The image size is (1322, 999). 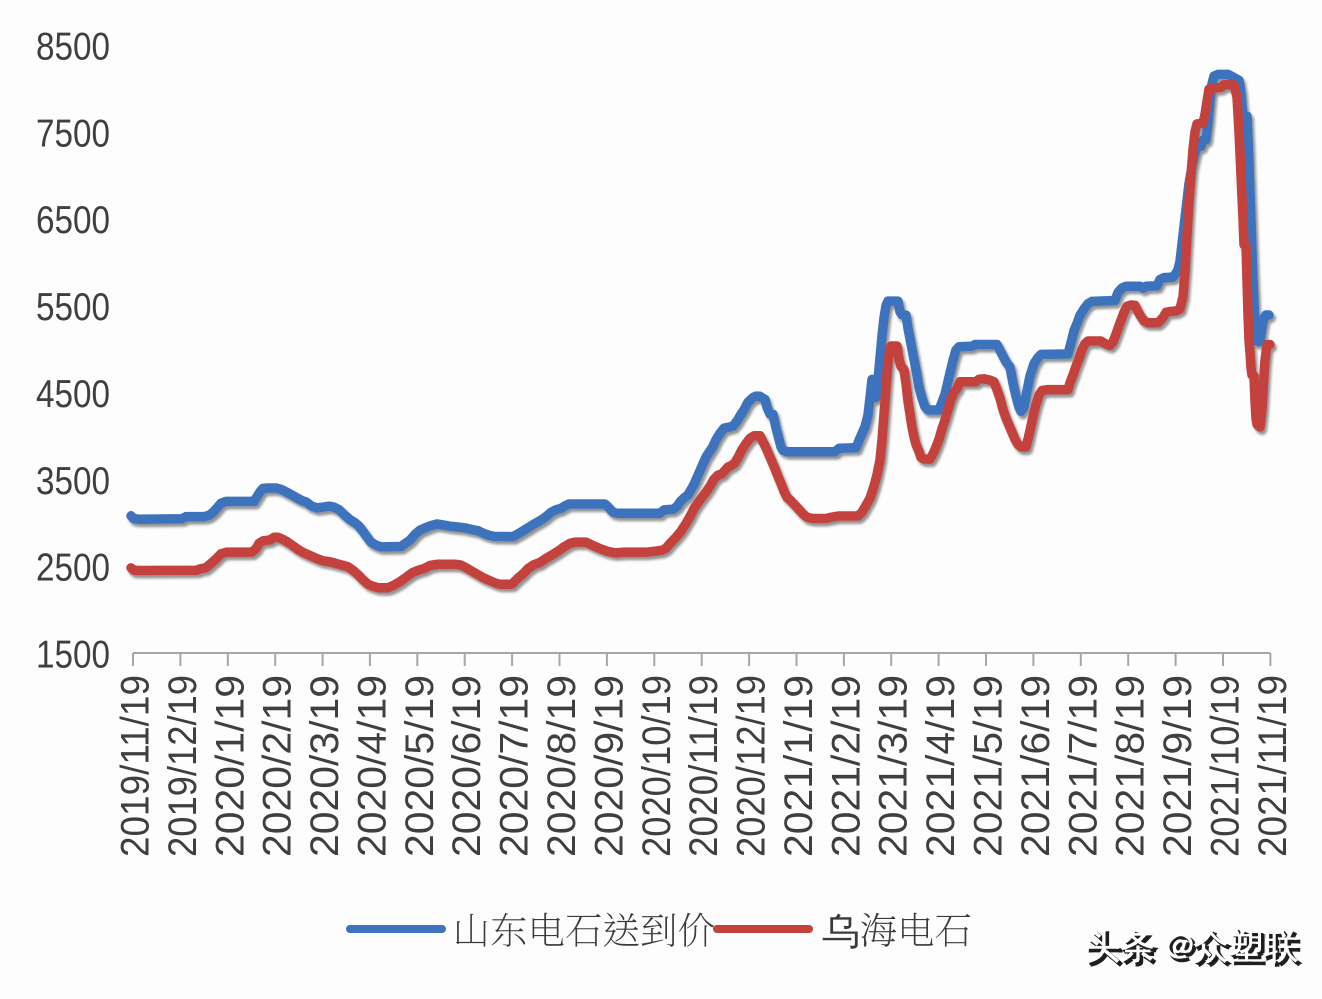 What do you see at coordinates (894, 766) in the screenshot?
I see `svg-text: 2021/3/19` at bounding box center [894, 766].